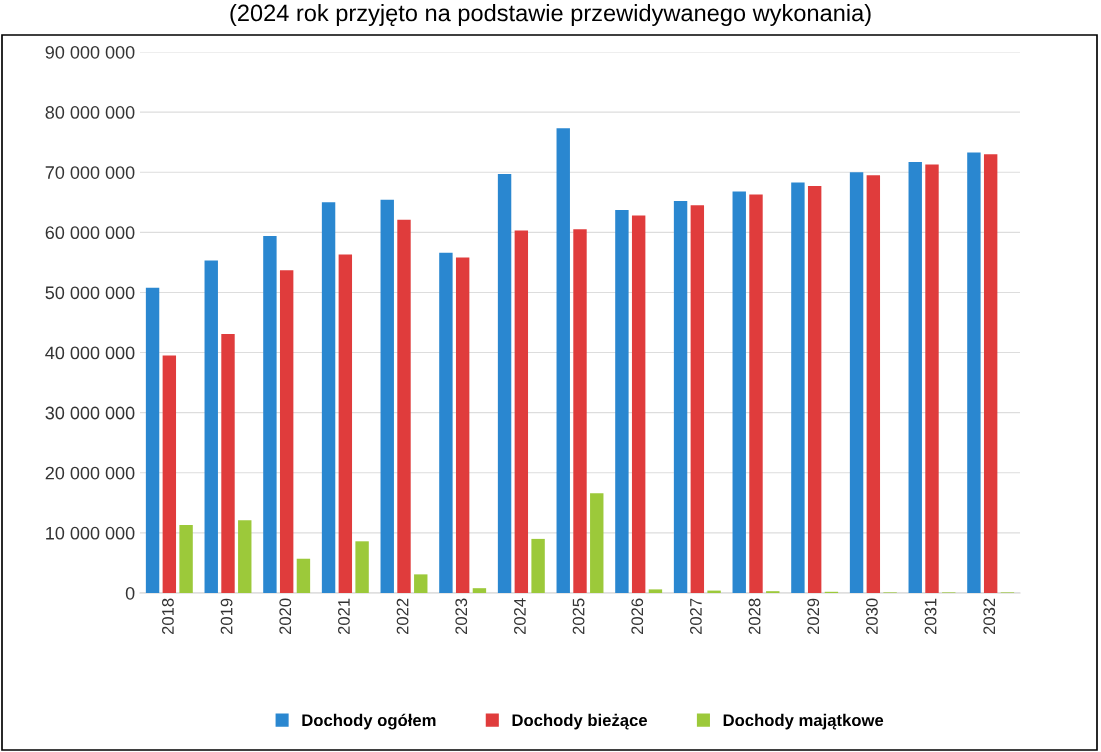  What do you see at coordinates (90, 473) in the screenshot?
I see `y-tick-label: 20 000 000` at bounding box center [90, 473].